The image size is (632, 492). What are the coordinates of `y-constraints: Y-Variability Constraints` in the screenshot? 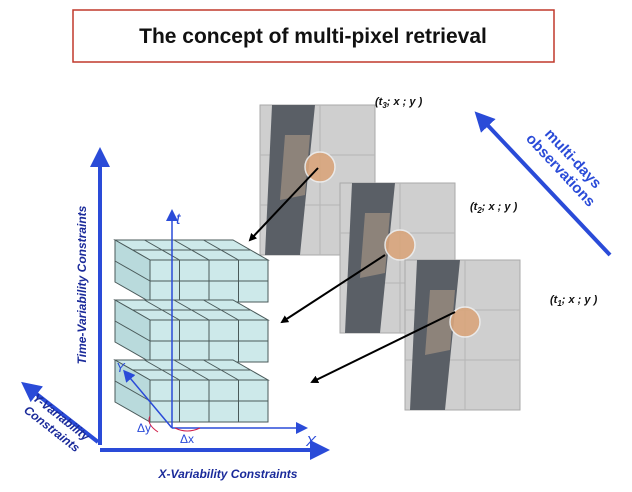 It's located at (57, 423).